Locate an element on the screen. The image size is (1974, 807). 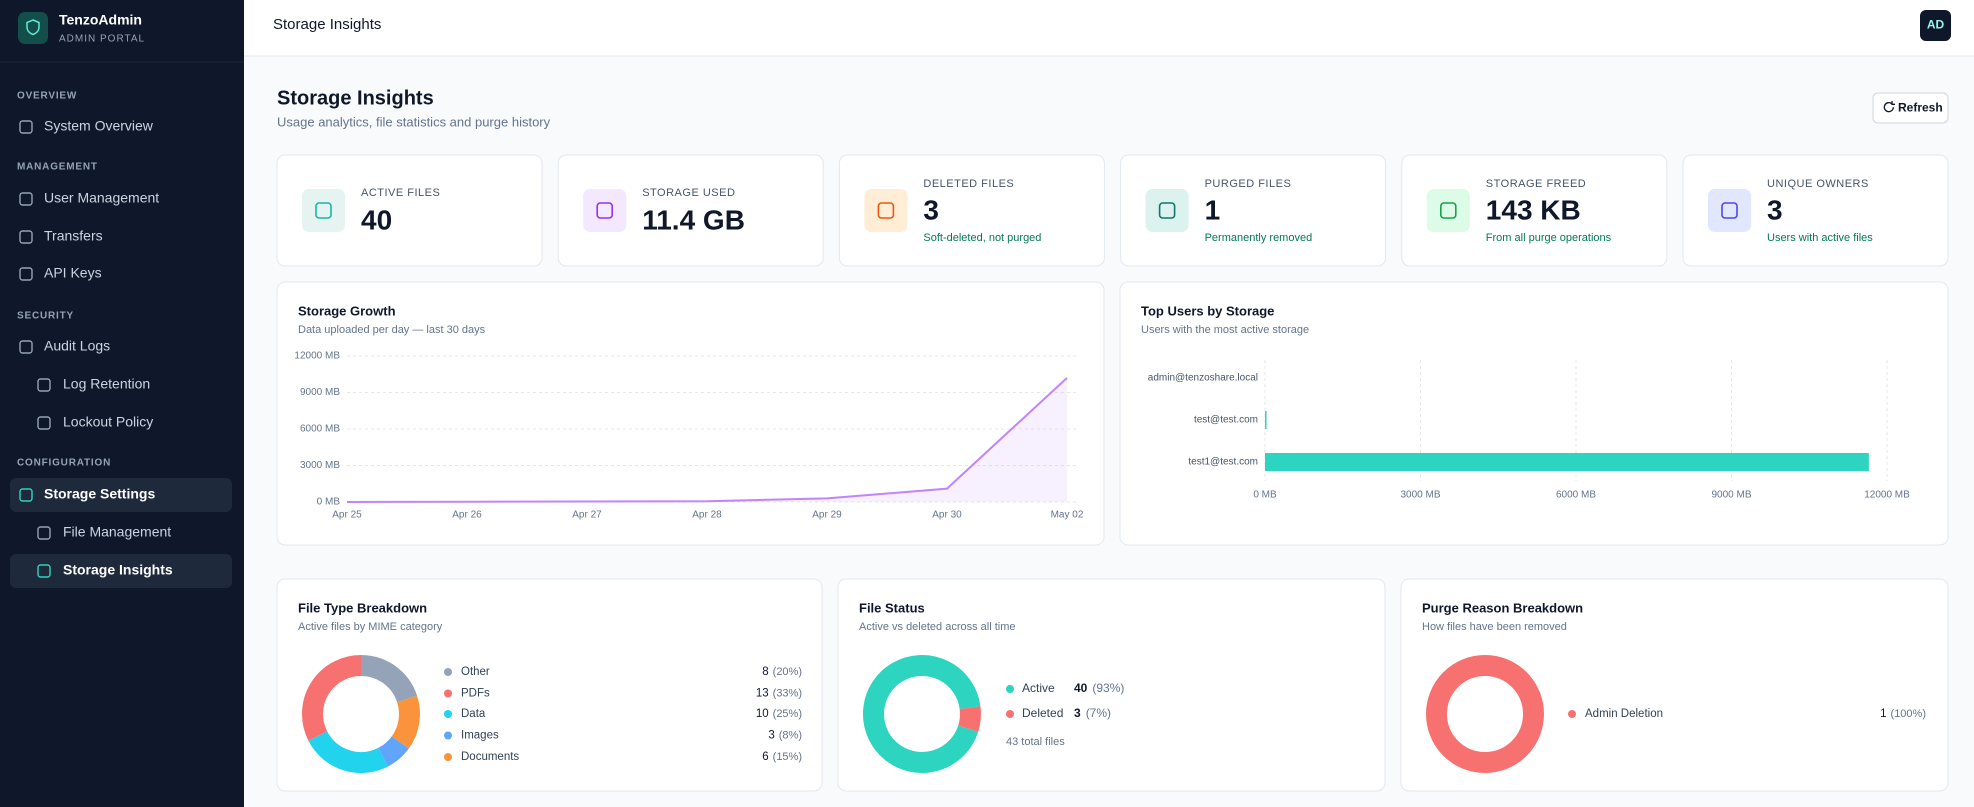
nav-item: User Management is located at coordinates (101, 198).